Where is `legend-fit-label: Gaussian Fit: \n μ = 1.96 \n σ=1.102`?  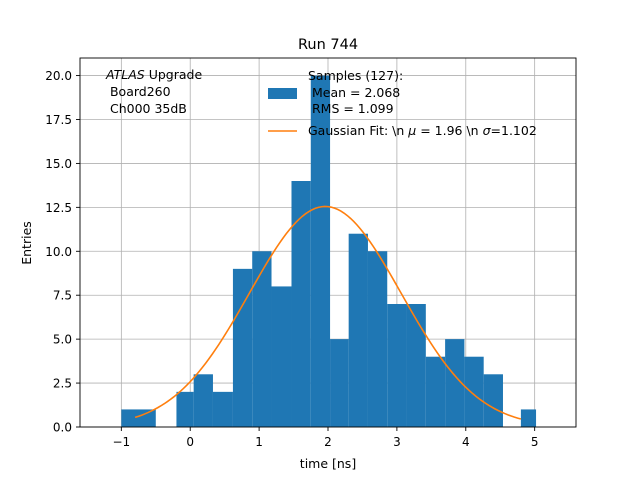
legend-fit-label: Gaussian Fit: \n μ = 1.96 \n σ=1.102 is located at coordinates (422, 130).